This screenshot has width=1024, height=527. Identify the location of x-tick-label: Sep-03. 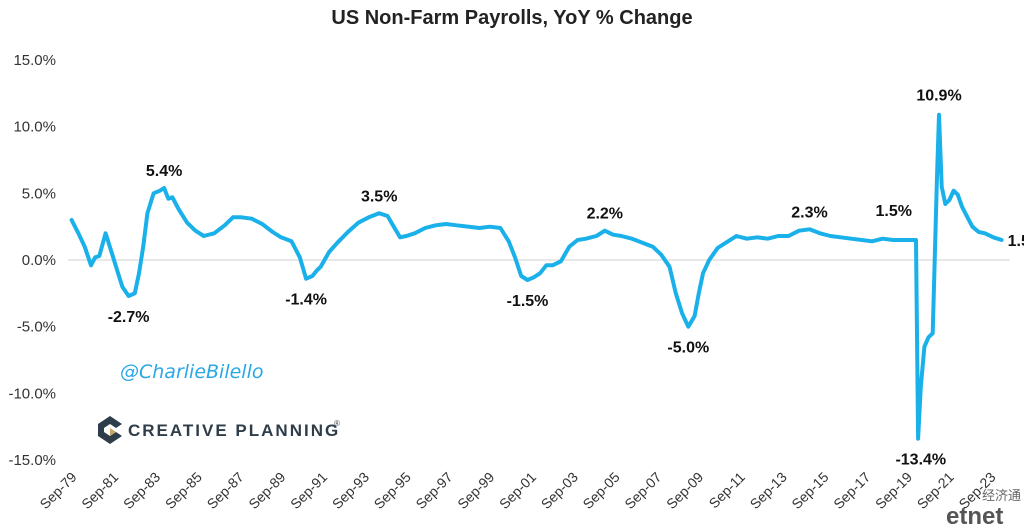
(559, 490).